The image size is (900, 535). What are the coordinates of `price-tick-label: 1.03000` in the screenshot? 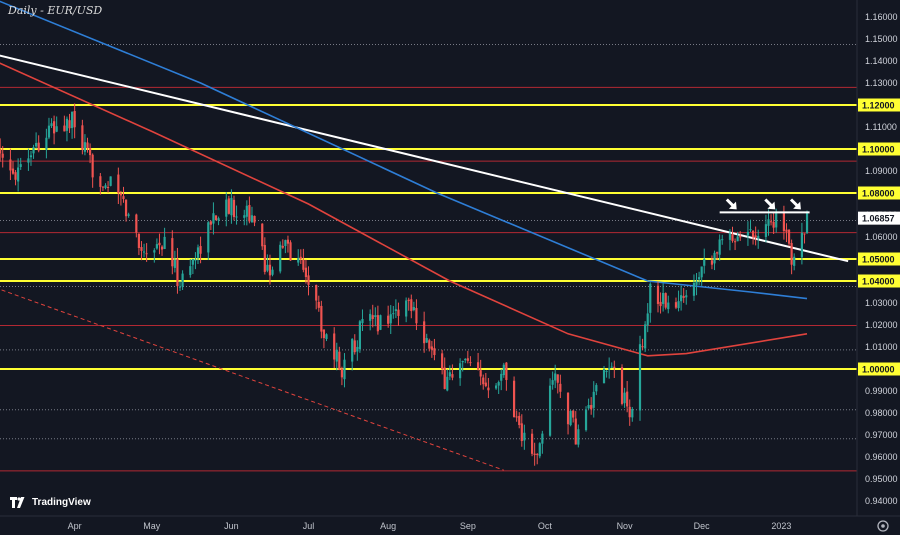 It's located at (881, 303).